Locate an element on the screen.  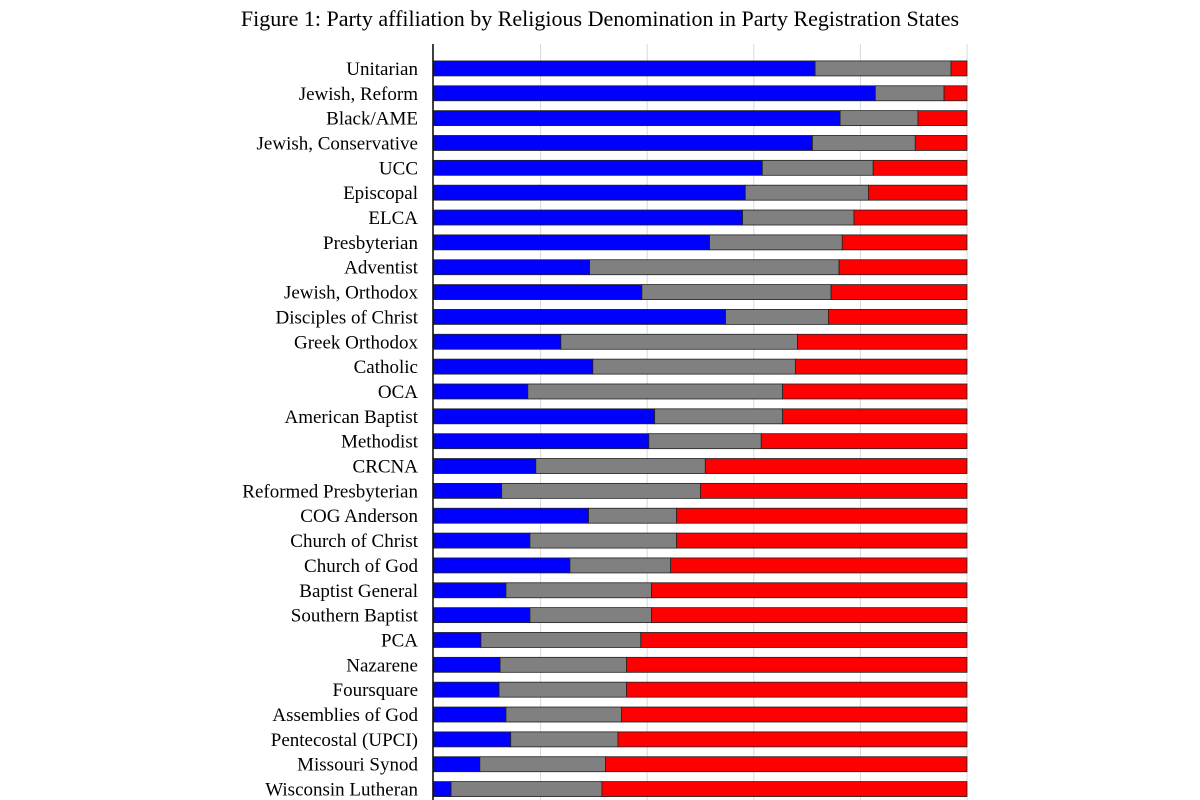
category-label: Southern Baptist is located at coordinates (355, 616).